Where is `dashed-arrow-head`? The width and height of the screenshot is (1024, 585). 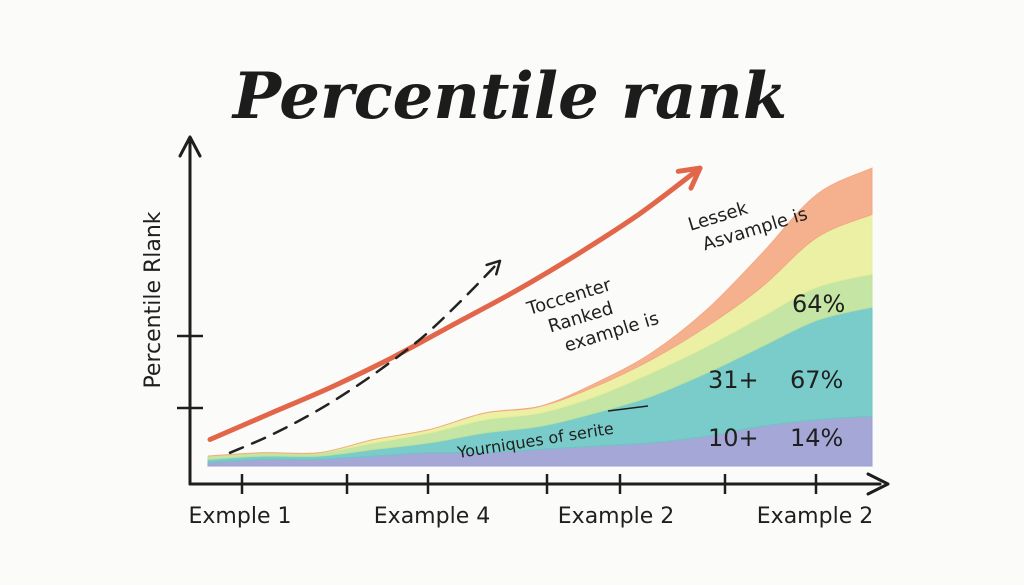 dashed-arrow-head is located at coordinates (493, 267).